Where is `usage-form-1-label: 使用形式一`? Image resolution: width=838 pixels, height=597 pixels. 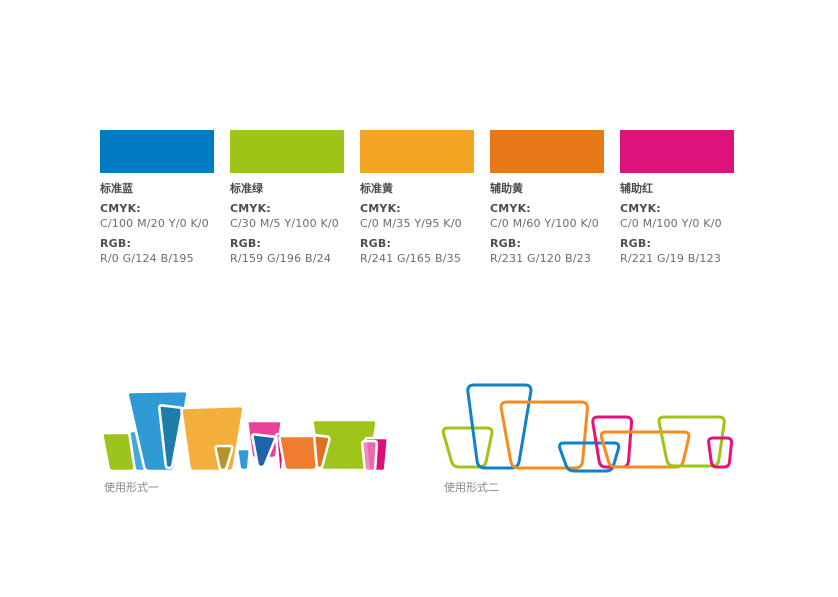
usage-form-1-label: 使用形式一 is located at coordinates (131, 487).